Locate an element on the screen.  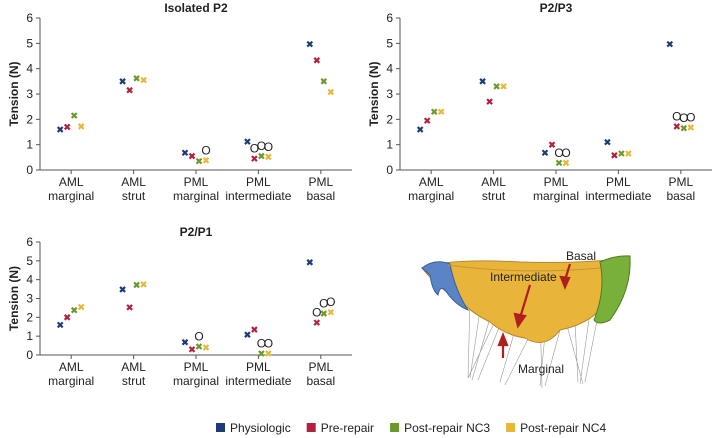
legend-label: Post-repair NC4 is located at coordinates (563, 428).